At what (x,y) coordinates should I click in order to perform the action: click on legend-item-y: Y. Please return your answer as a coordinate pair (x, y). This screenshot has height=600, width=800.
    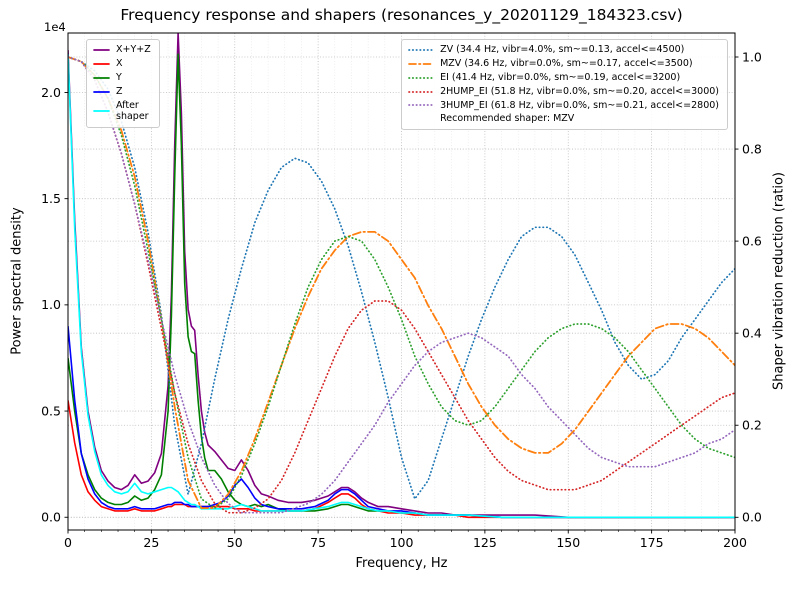
    Looking at the image, I should click on (122, 78).